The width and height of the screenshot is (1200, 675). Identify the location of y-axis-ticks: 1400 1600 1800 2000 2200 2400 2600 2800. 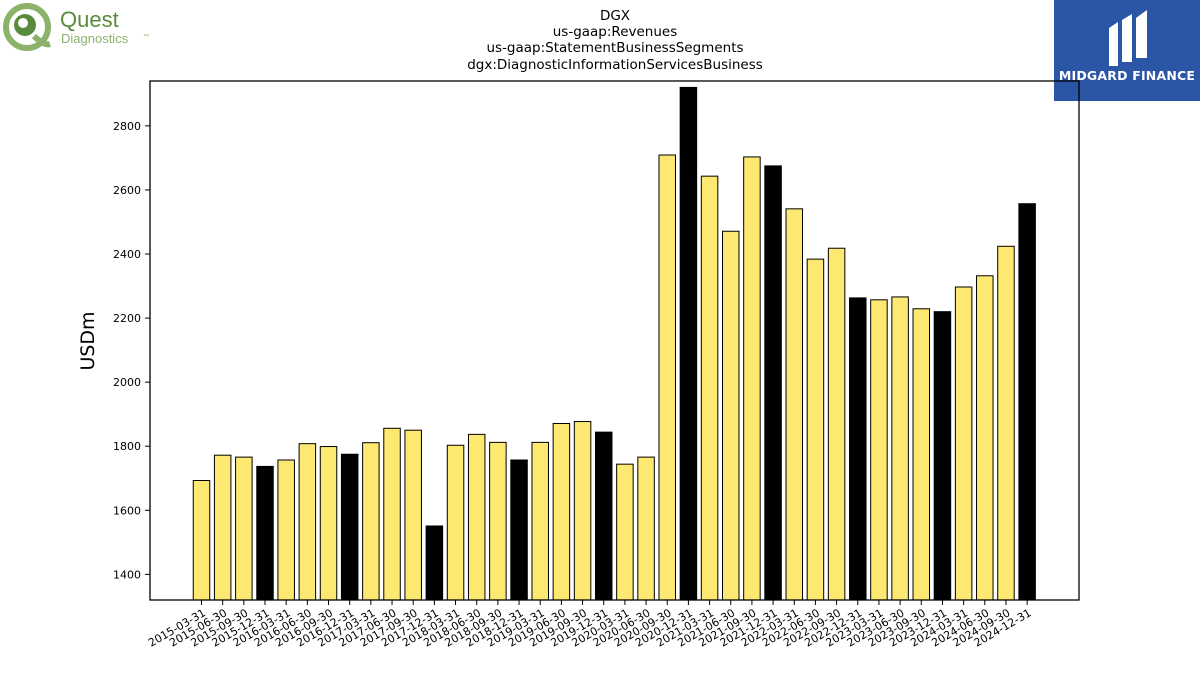
(131, 350).